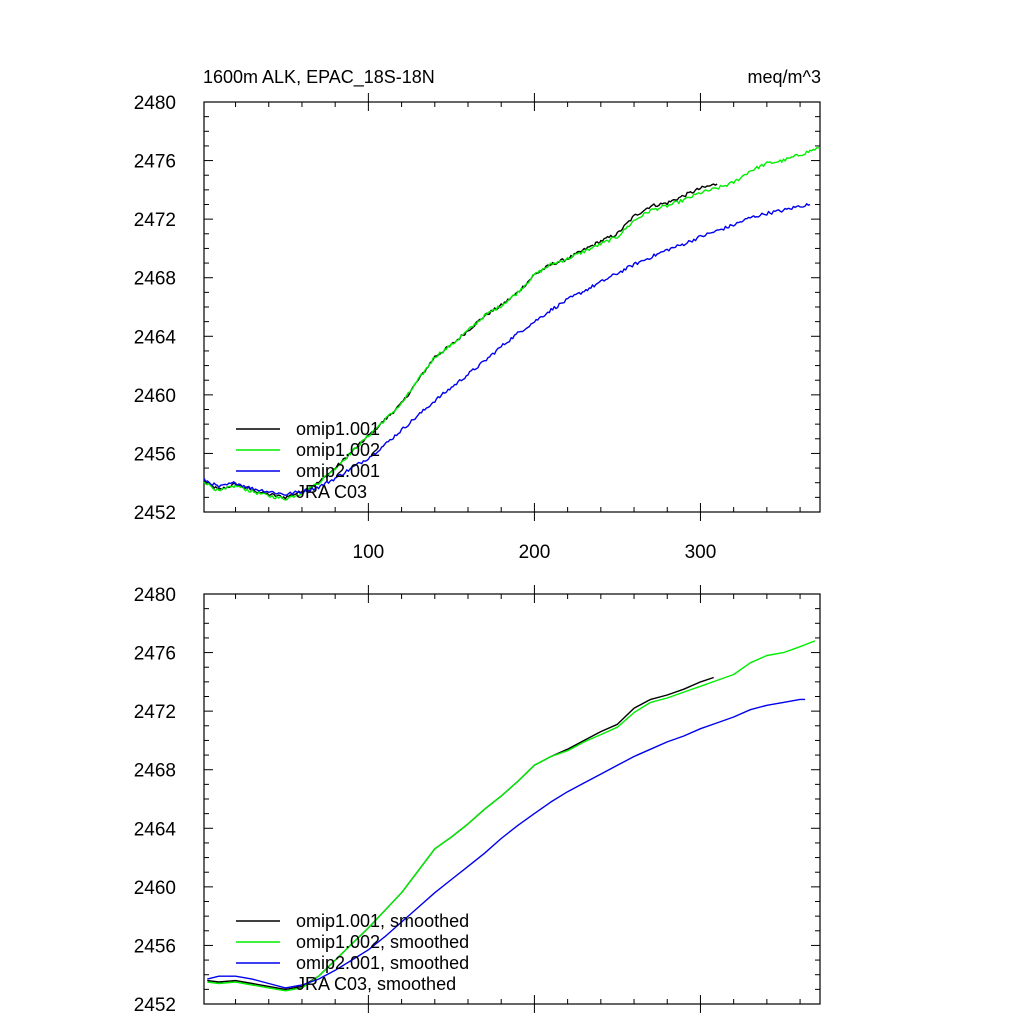 The image size is (1024, 1024). I want to click on chart-title: 1600m ALK, EPAC_18S-18N, so click(319, 77).